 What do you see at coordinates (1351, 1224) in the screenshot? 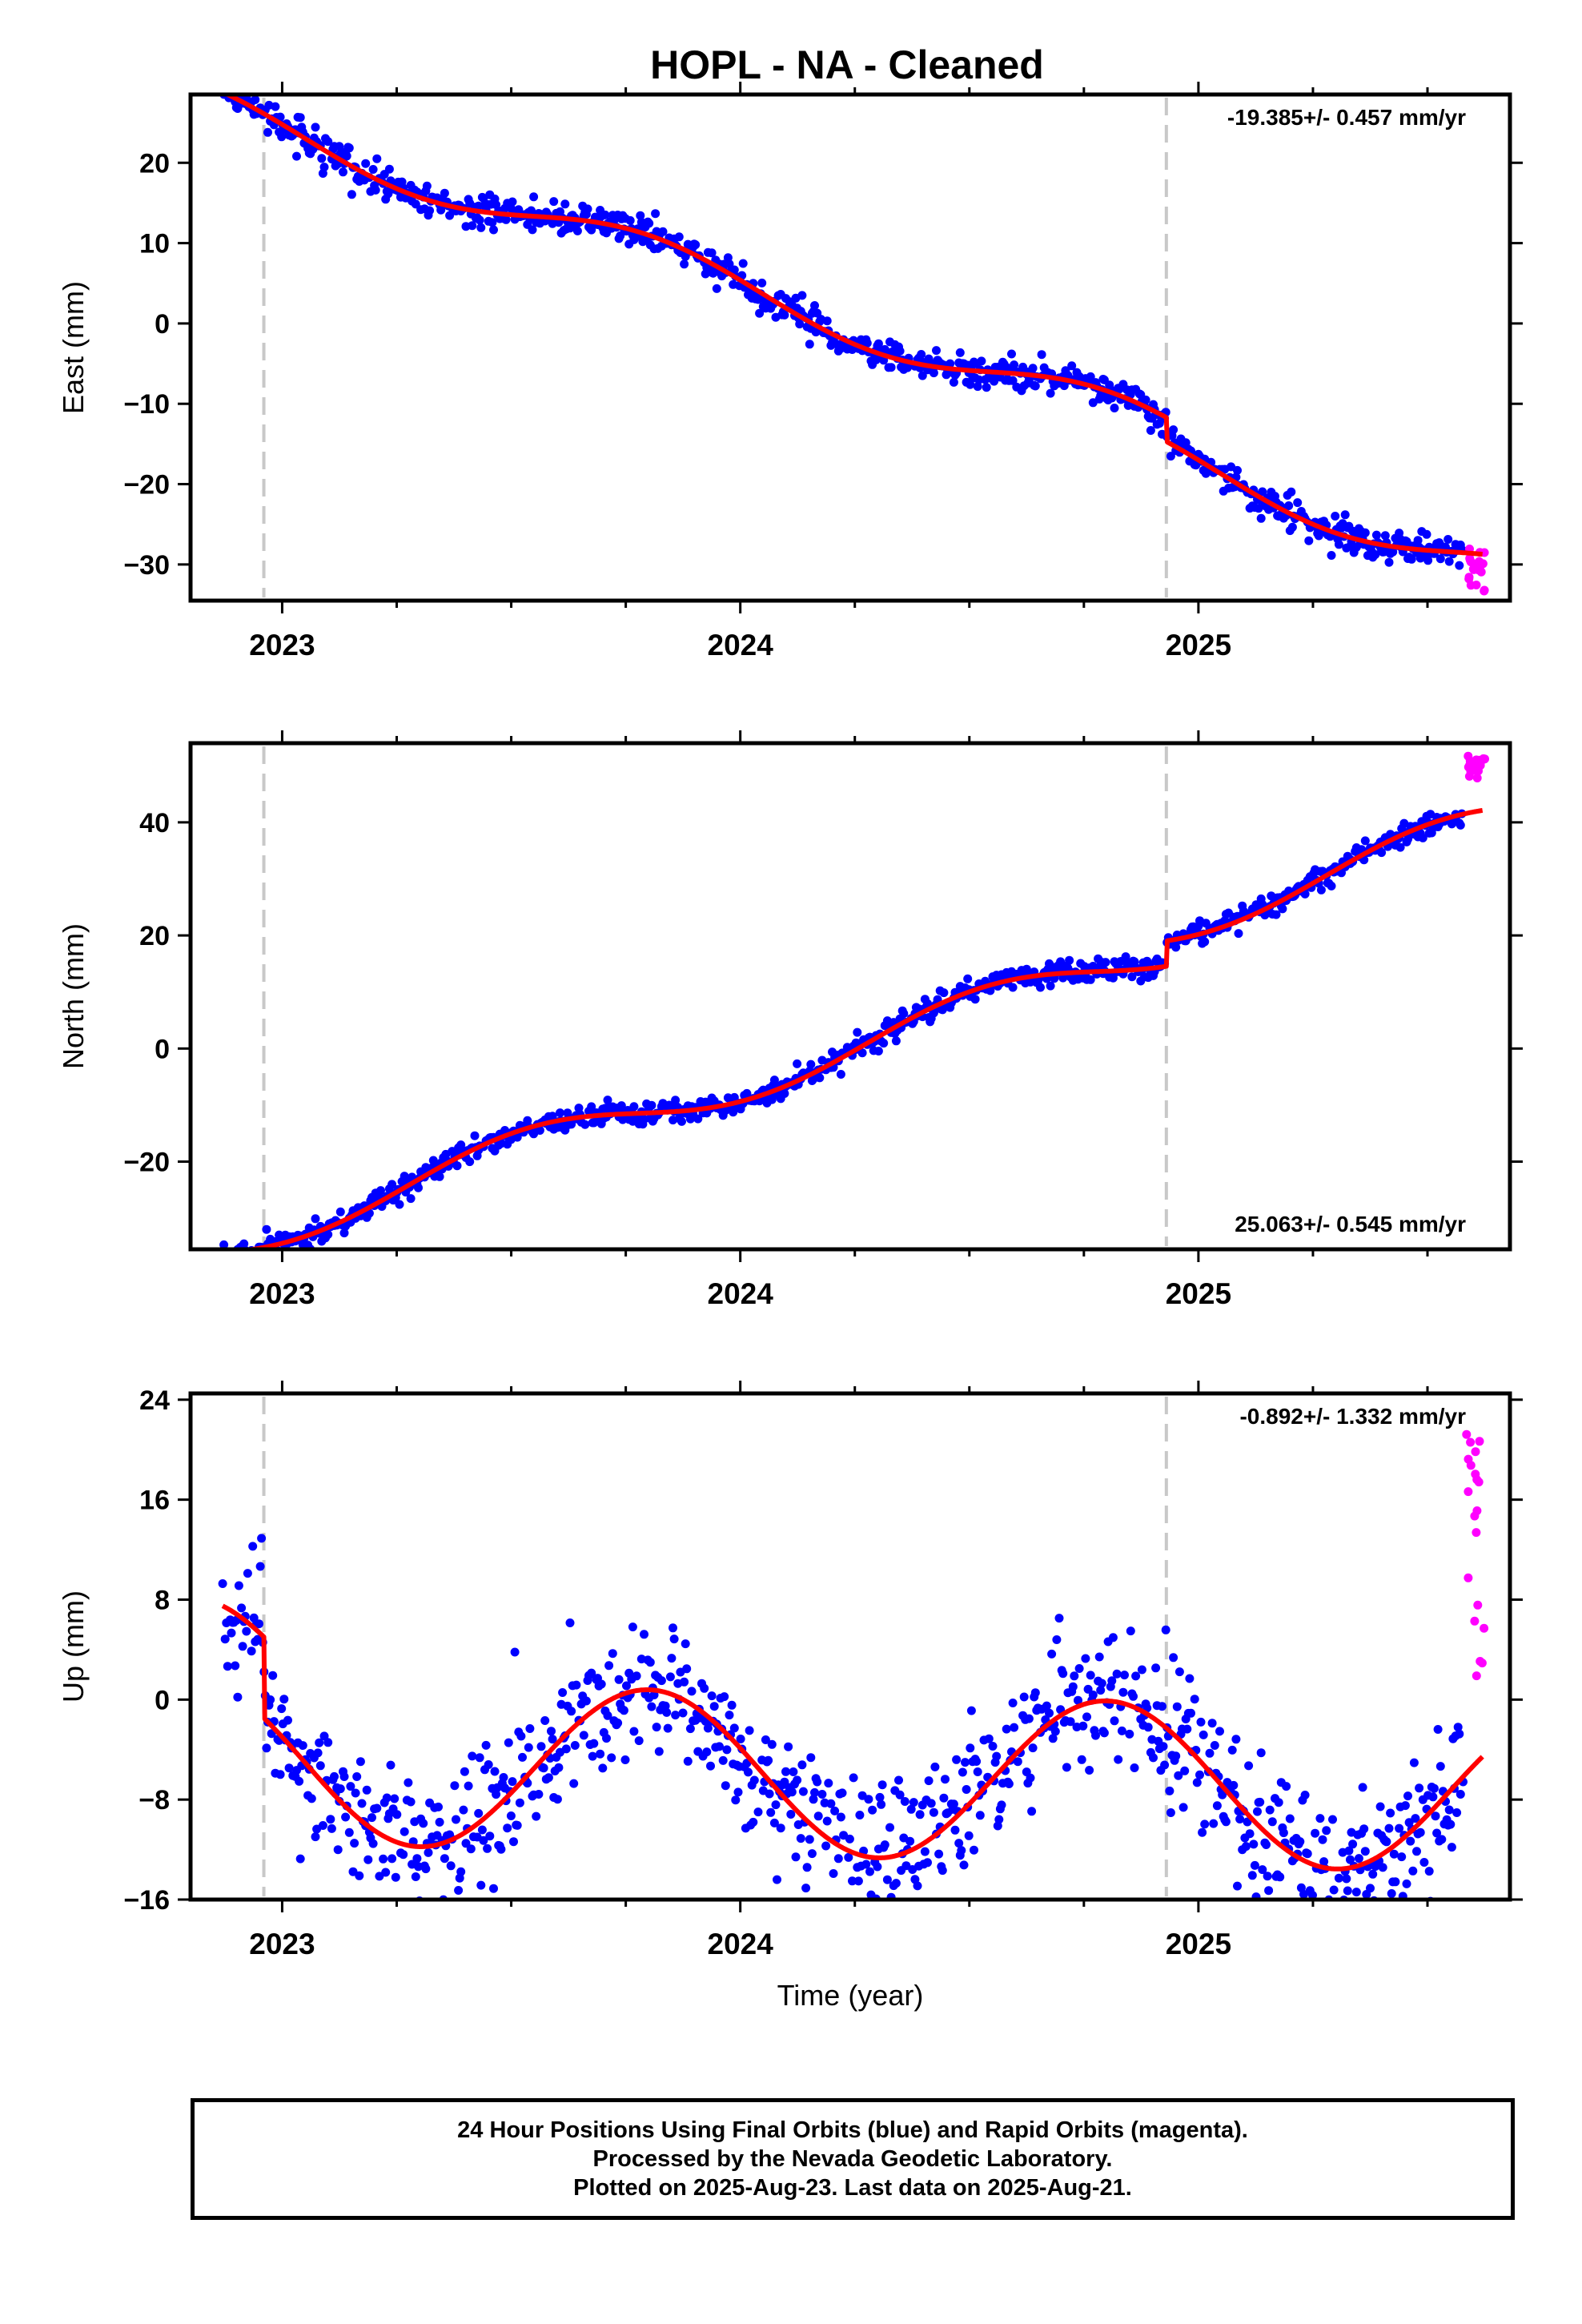
I see `rate-annotation: 25.063+/- 0.545 mm/yr` at bounding box center [1351, 1224].